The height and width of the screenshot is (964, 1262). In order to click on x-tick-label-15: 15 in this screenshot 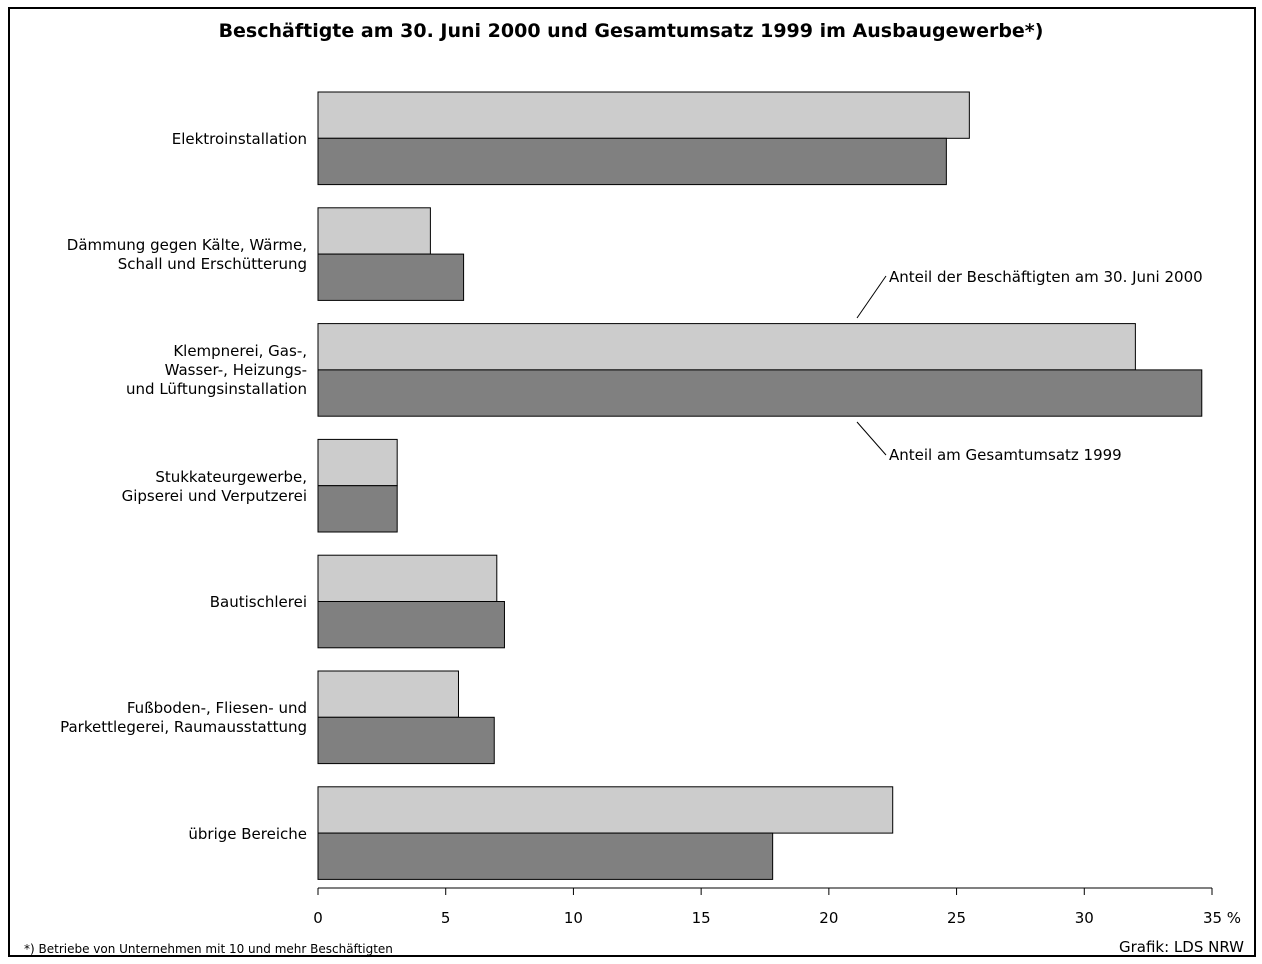, I will do `click(701, 918)`.